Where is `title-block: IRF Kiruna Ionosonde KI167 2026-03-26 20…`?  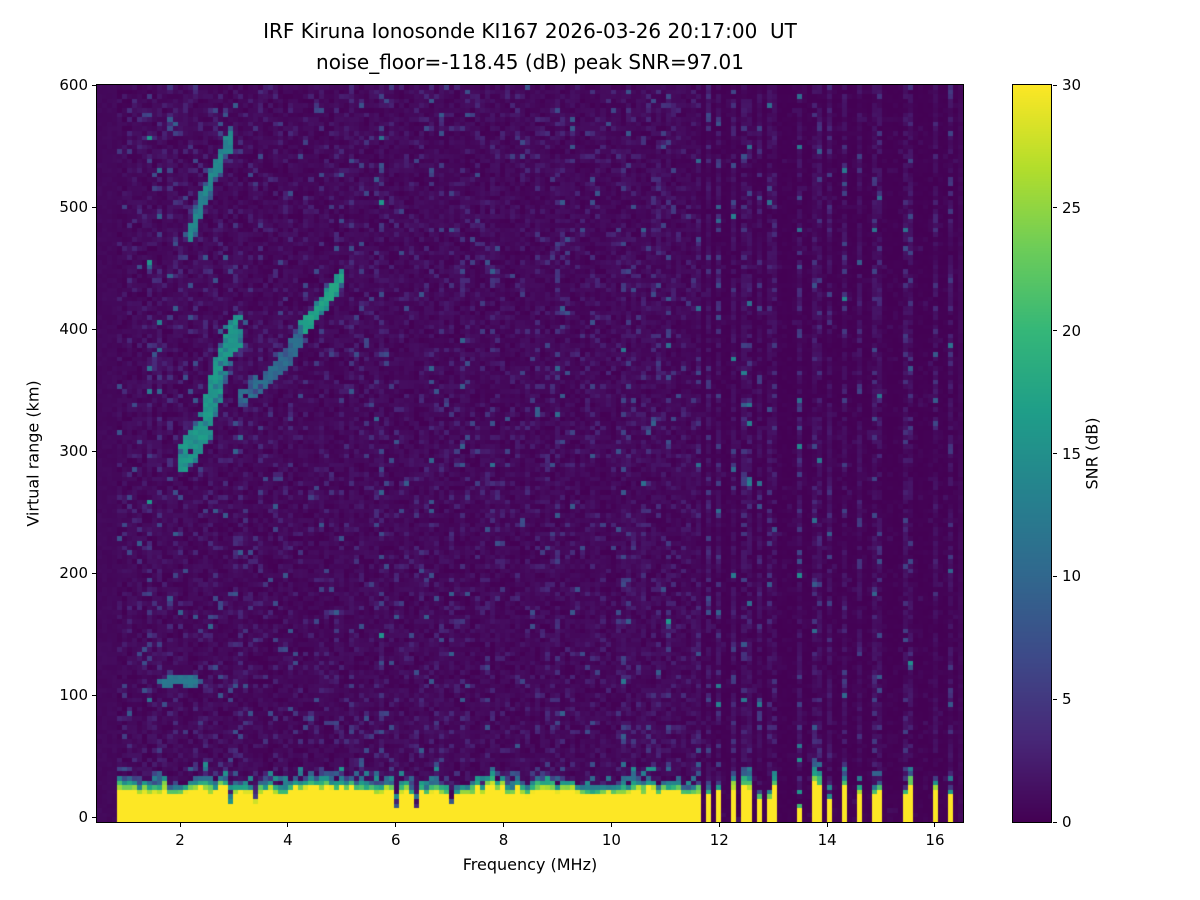 title-block: IRF Kiruna Ionosonde KI167 2026-03-26 20… is located at coordinates (530, 47).